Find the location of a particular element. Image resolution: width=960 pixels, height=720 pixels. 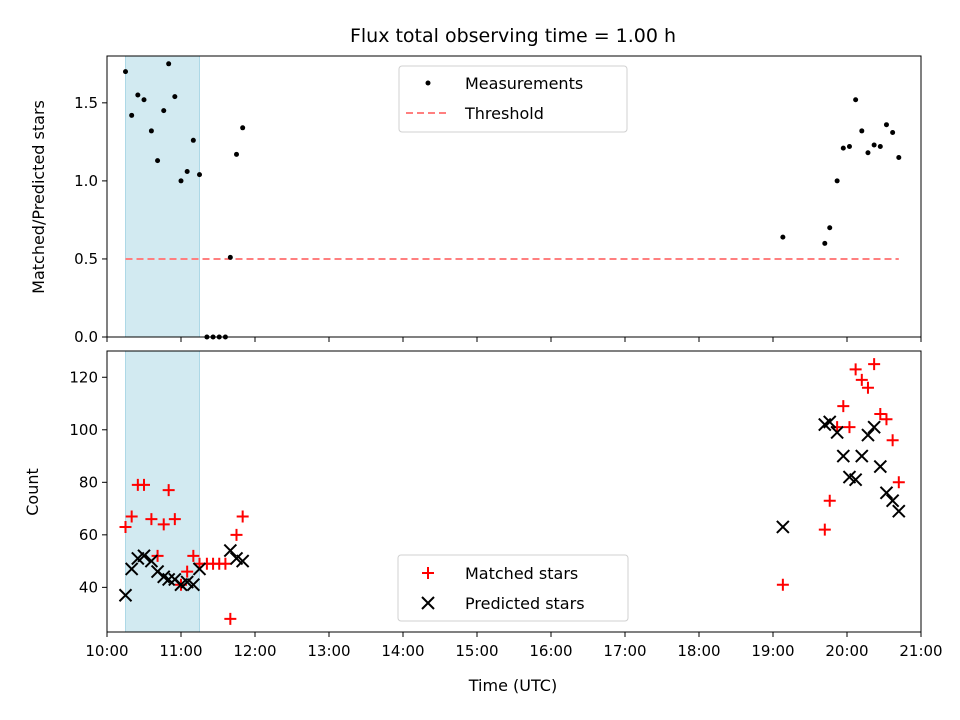

y-tick-label: 0.0 is located at coordinates (86, 337).